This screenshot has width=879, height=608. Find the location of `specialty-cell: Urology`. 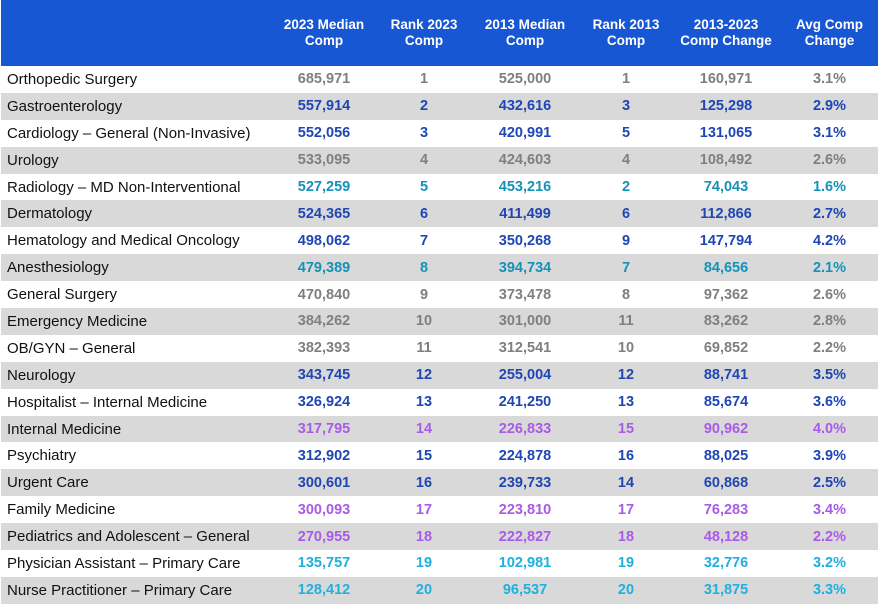

specialty-cell: Urology is located at coordinates (135, 160).